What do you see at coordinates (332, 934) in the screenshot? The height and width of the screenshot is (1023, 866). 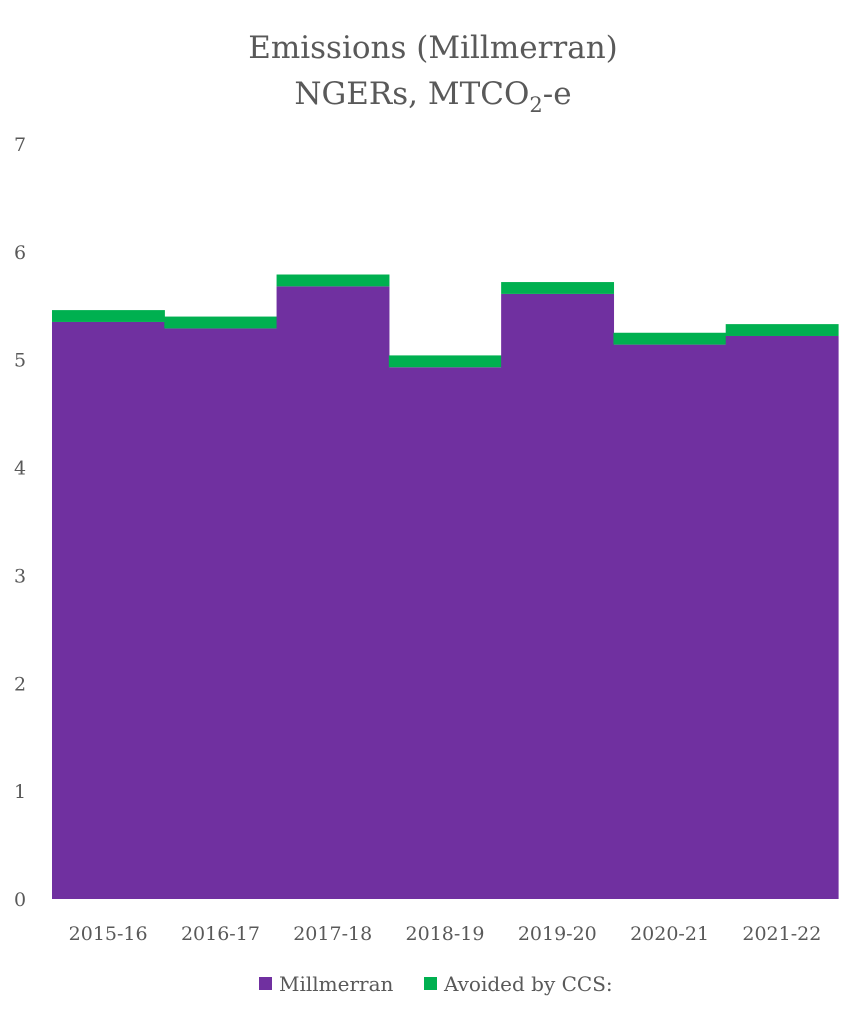 I see `x-tick-label: 2017-18` at bounding box center [332, 934].